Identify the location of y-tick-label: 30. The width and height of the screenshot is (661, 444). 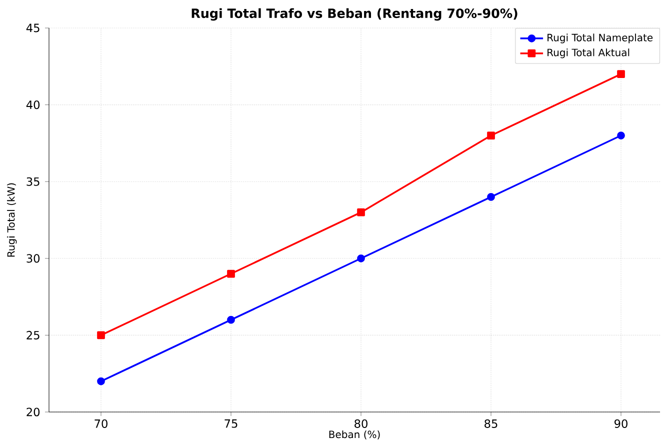
(33, 258).